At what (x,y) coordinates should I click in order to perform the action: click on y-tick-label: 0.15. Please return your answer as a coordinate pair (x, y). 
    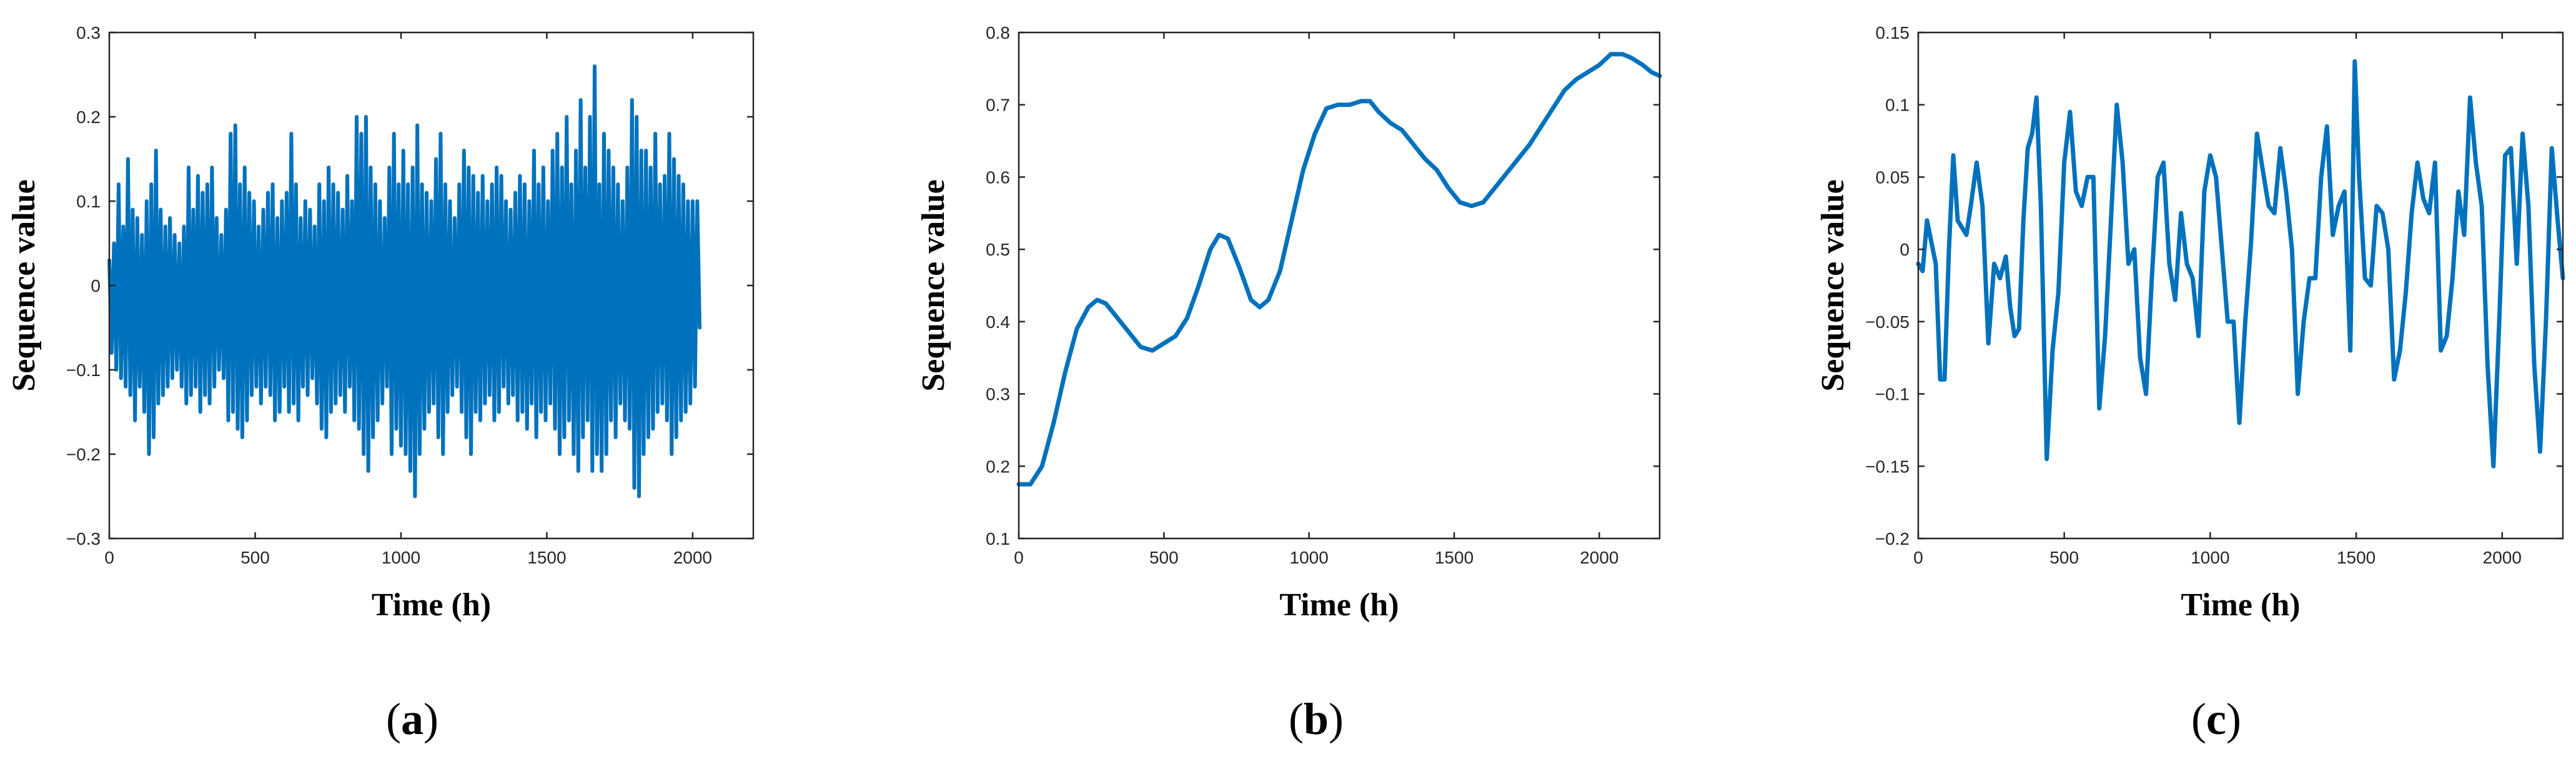
    Looking at the image, I should click on (1893, 32).